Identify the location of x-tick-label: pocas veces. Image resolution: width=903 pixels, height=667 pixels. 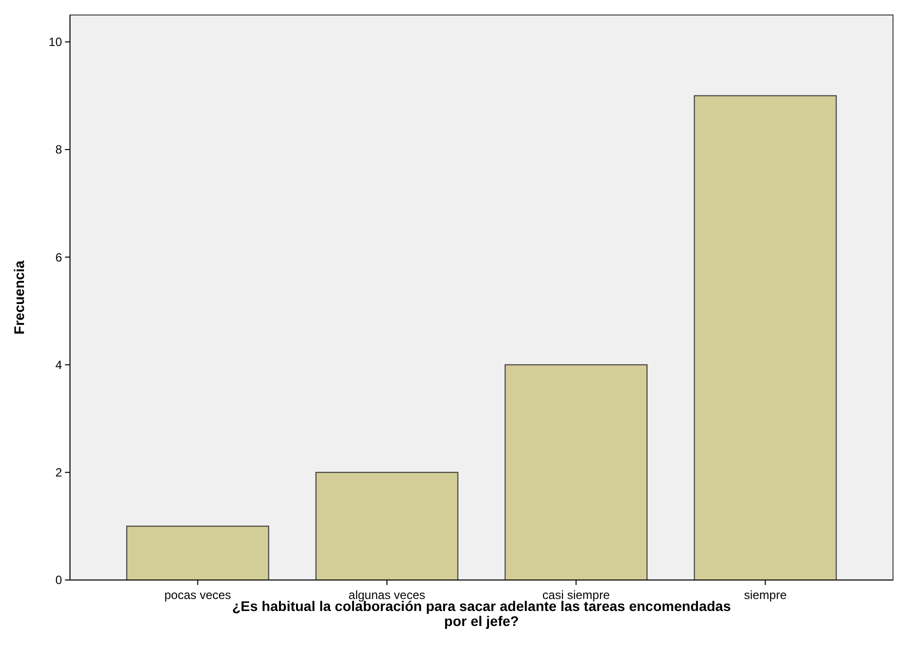
(198, 595).